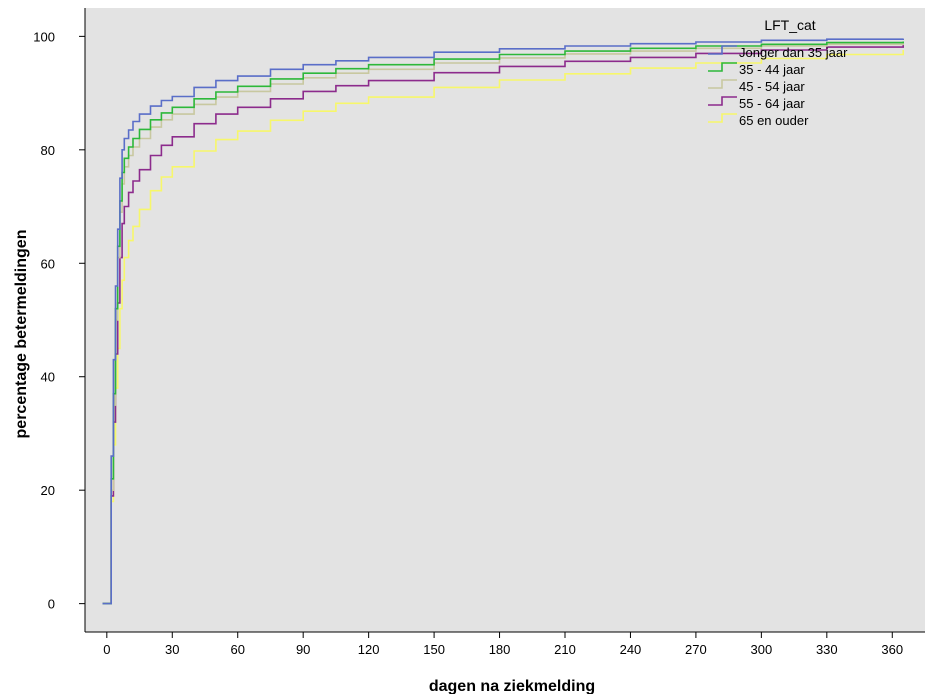  Describe the element at coordinates (772, 103) in the screenshot. I see `legend-label: 55 - 64 jaar` at that location.